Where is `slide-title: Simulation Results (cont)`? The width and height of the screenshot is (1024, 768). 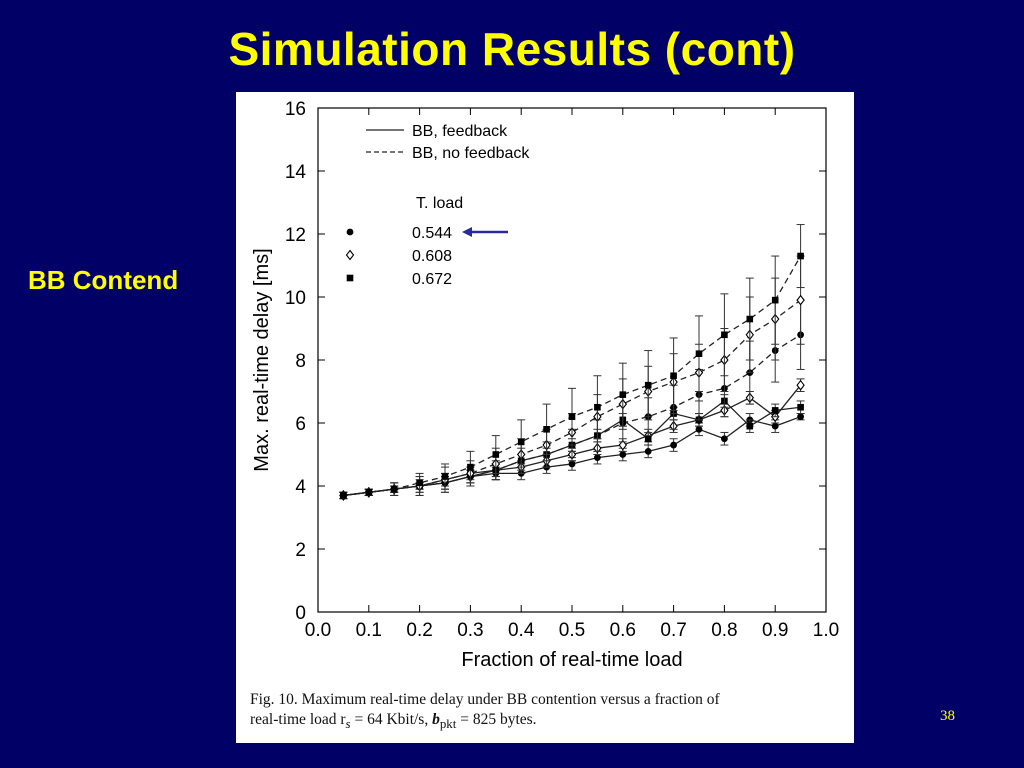 slide-title: Simulation Results (cont) is located at coordinates (512, 49).